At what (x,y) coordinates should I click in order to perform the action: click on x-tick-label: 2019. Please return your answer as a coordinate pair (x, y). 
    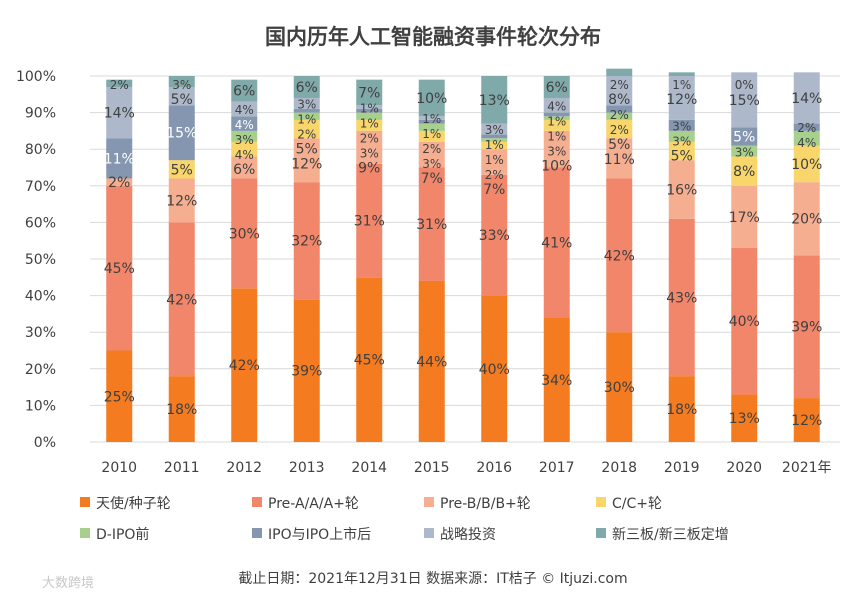
    Looking at the image, I should click on (682, 468).